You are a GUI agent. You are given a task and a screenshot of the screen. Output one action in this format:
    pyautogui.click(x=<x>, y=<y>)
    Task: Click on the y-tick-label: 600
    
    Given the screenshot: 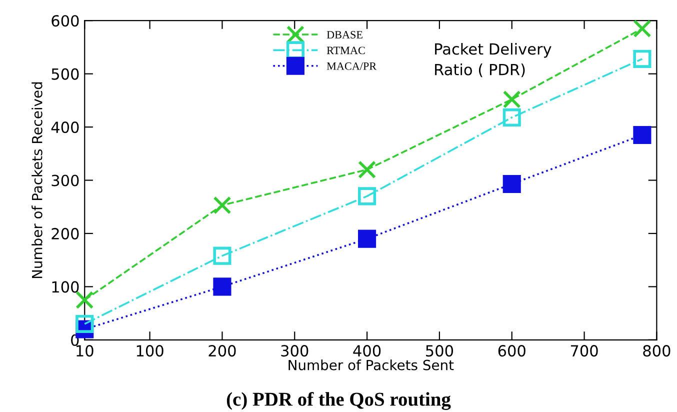 What is the action you would take?
    pyautogui.click(x=65, y=21)
    